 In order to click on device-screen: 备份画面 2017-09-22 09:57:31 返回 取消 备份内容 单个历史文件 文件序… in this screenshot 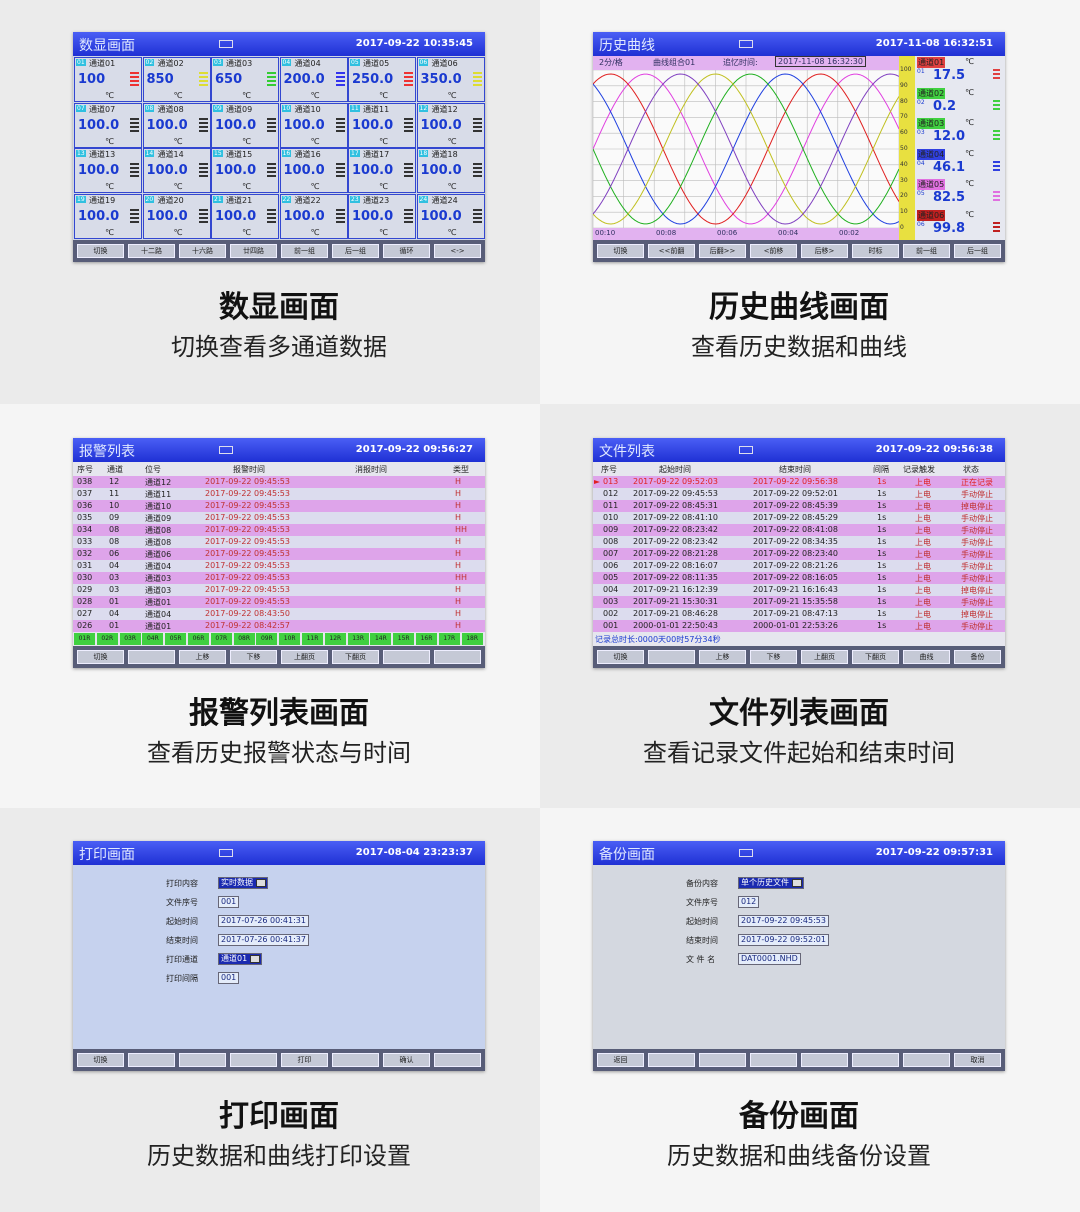, I will do `click(799, 956)`.